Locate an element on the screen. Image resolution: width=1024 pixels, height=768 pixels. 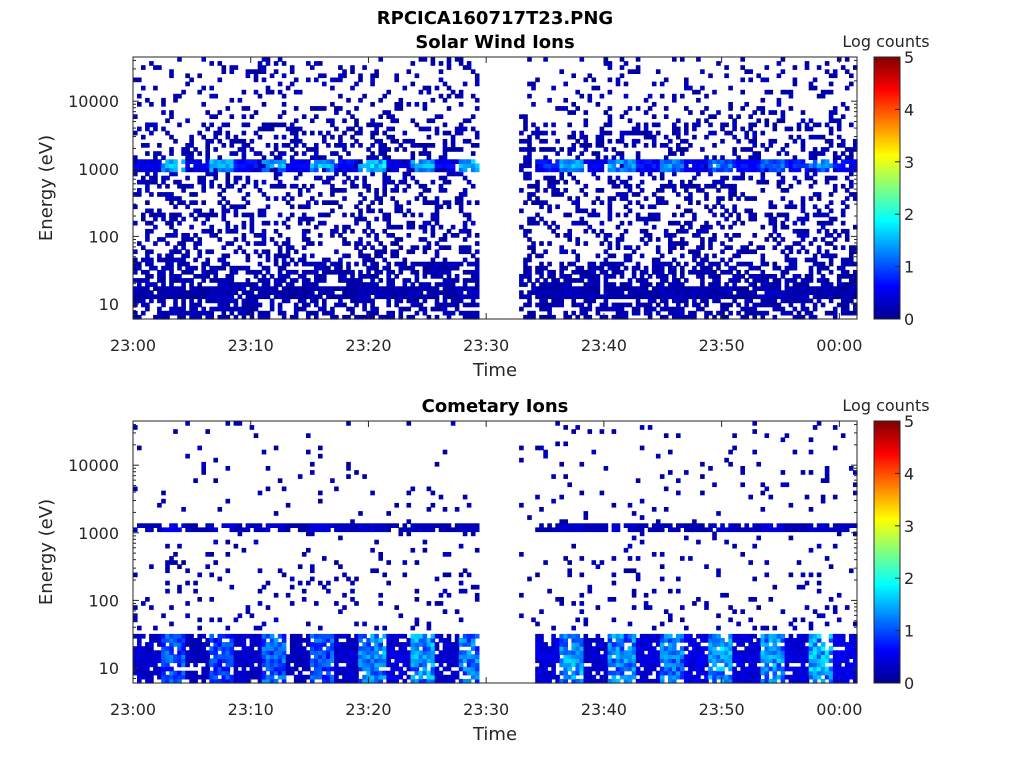
x-axis-label: Time is located at coordinates (494, 370).